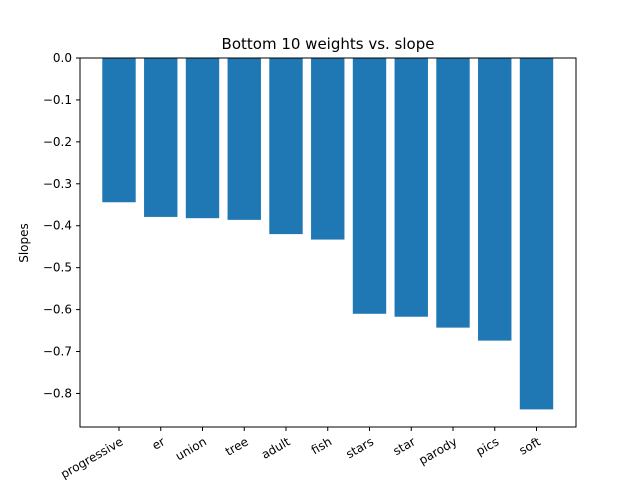  I want to click on bar-stars, so click(369, 186).